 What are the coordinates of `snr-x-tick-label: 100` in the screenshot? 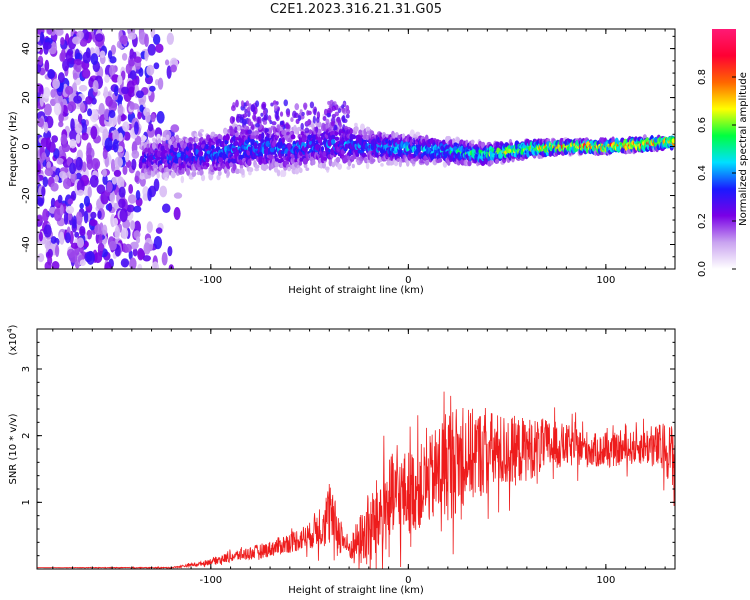 It's located at (605, 580).